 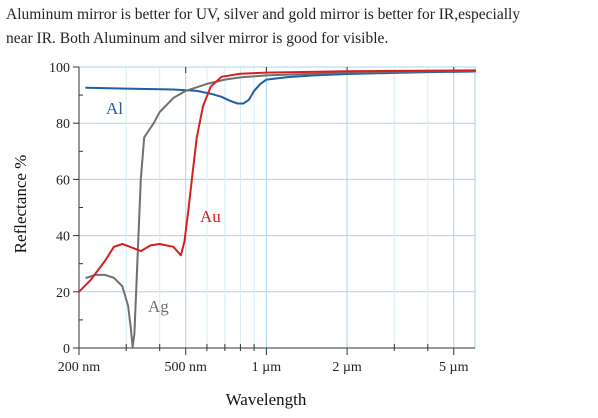 What do you see at coordinates (63, 124) in the screenshot?
I see `y-tick-label: 80` at bounding box center [63, 124].